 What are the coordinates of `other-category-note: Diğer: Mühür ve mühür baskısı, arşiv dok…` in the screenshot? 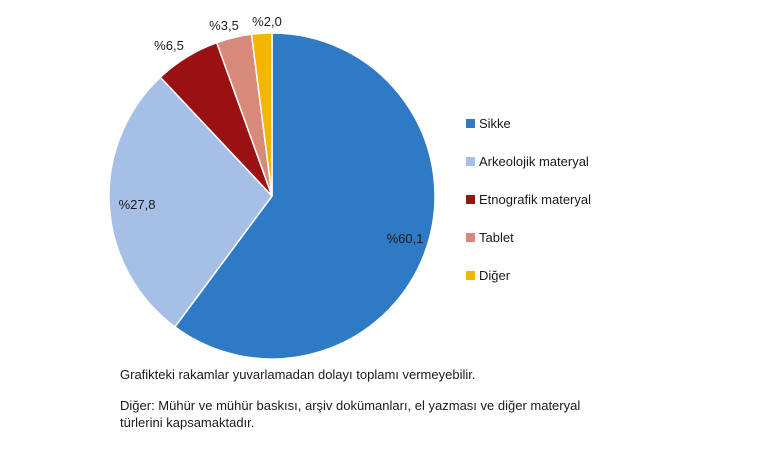 It's located at (350, 414).